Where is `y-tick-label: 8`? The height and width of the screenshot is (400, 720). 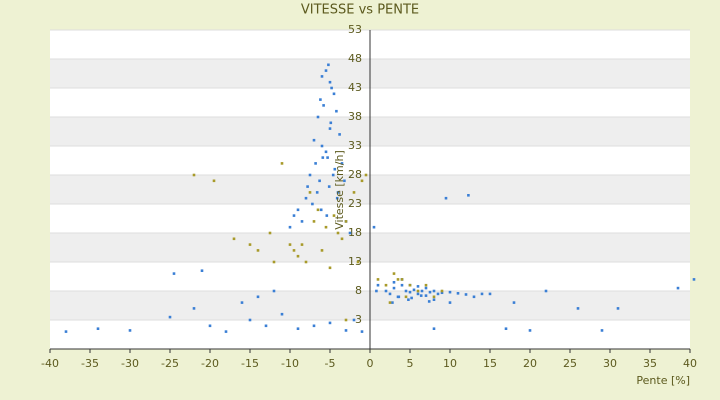
y-tick-label: 8 is located at coordinates (358, 290).